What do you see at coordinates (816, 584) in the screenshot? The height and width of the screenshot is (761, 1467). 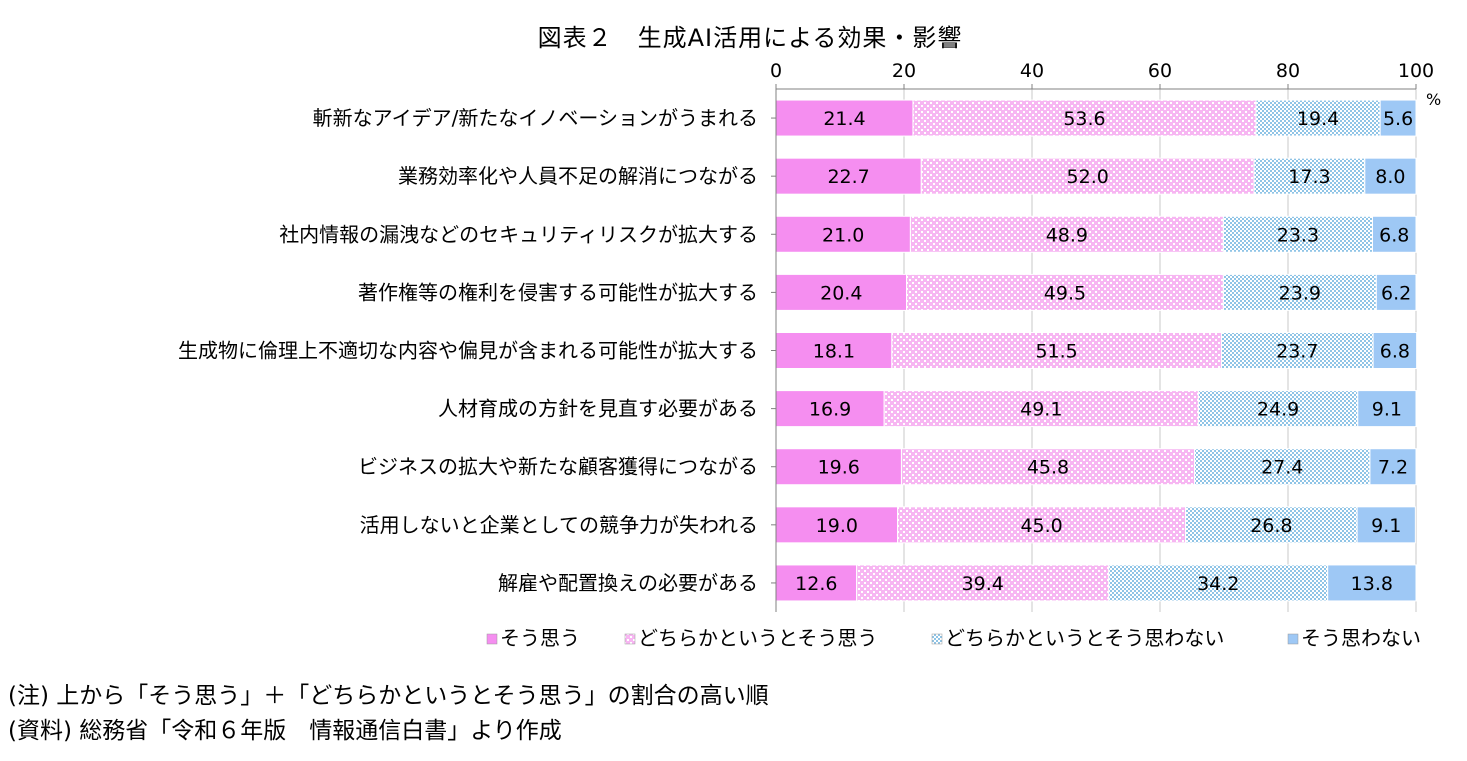 I see `data-label: 12.6` at bounding box center [816, 584].